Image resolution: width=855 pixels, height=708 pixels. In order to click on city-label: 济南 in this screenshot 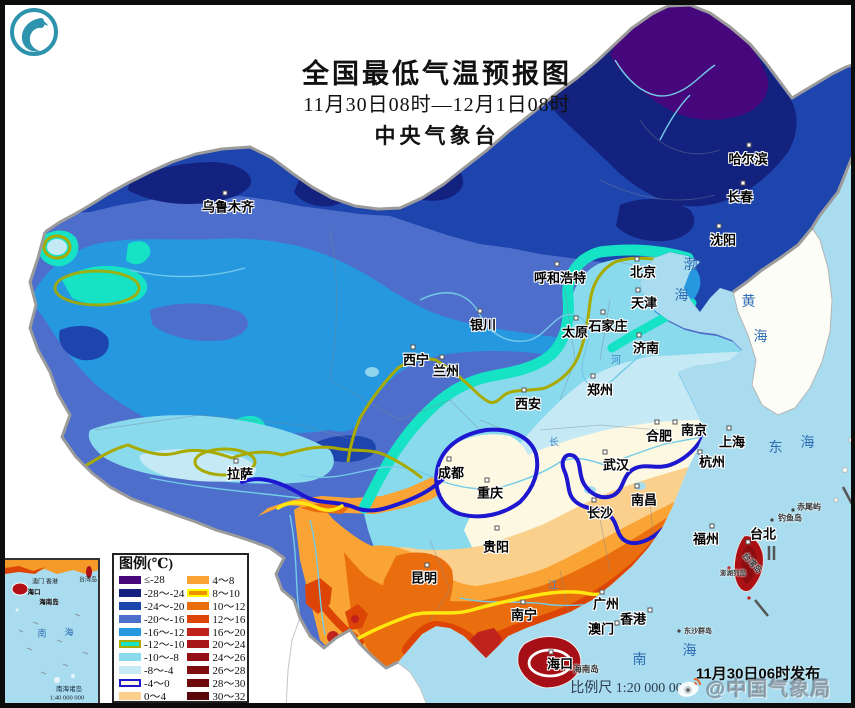, I will do `click(646, 348)`.